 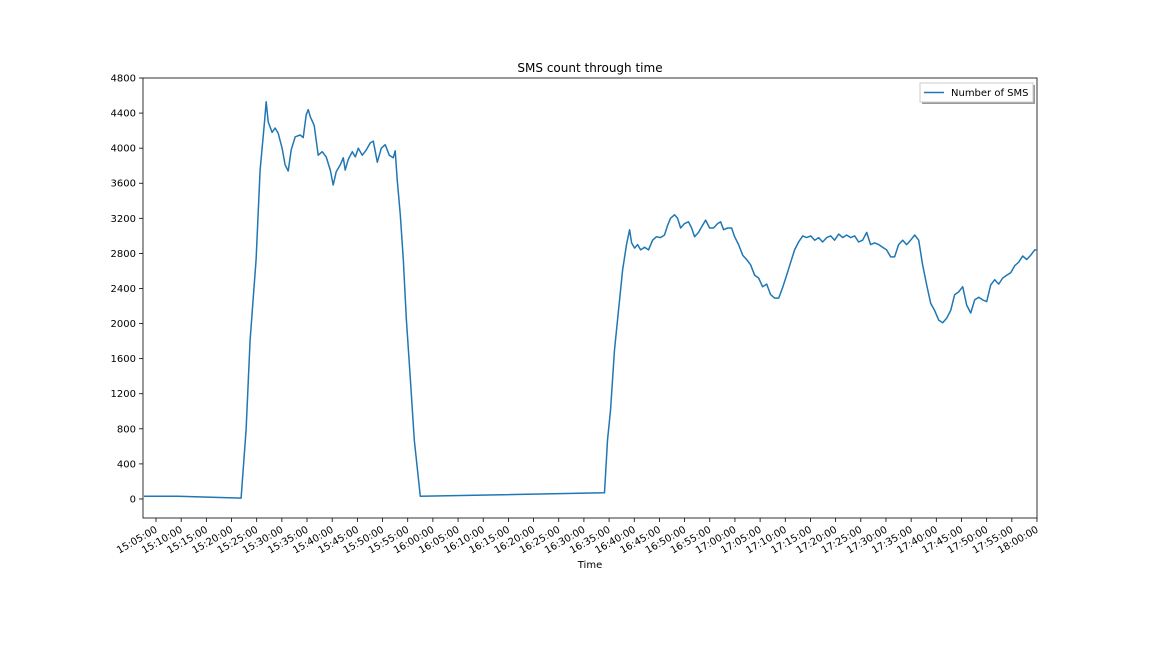 I want to click on y-tick-label: 1600, so click(x=123, y=359).